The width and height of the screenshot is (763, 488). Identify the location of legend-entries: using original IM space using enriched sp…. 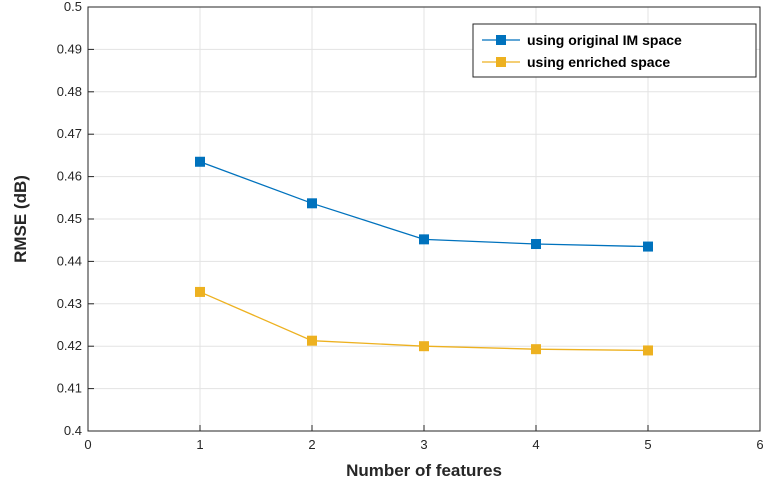
(582, 51).